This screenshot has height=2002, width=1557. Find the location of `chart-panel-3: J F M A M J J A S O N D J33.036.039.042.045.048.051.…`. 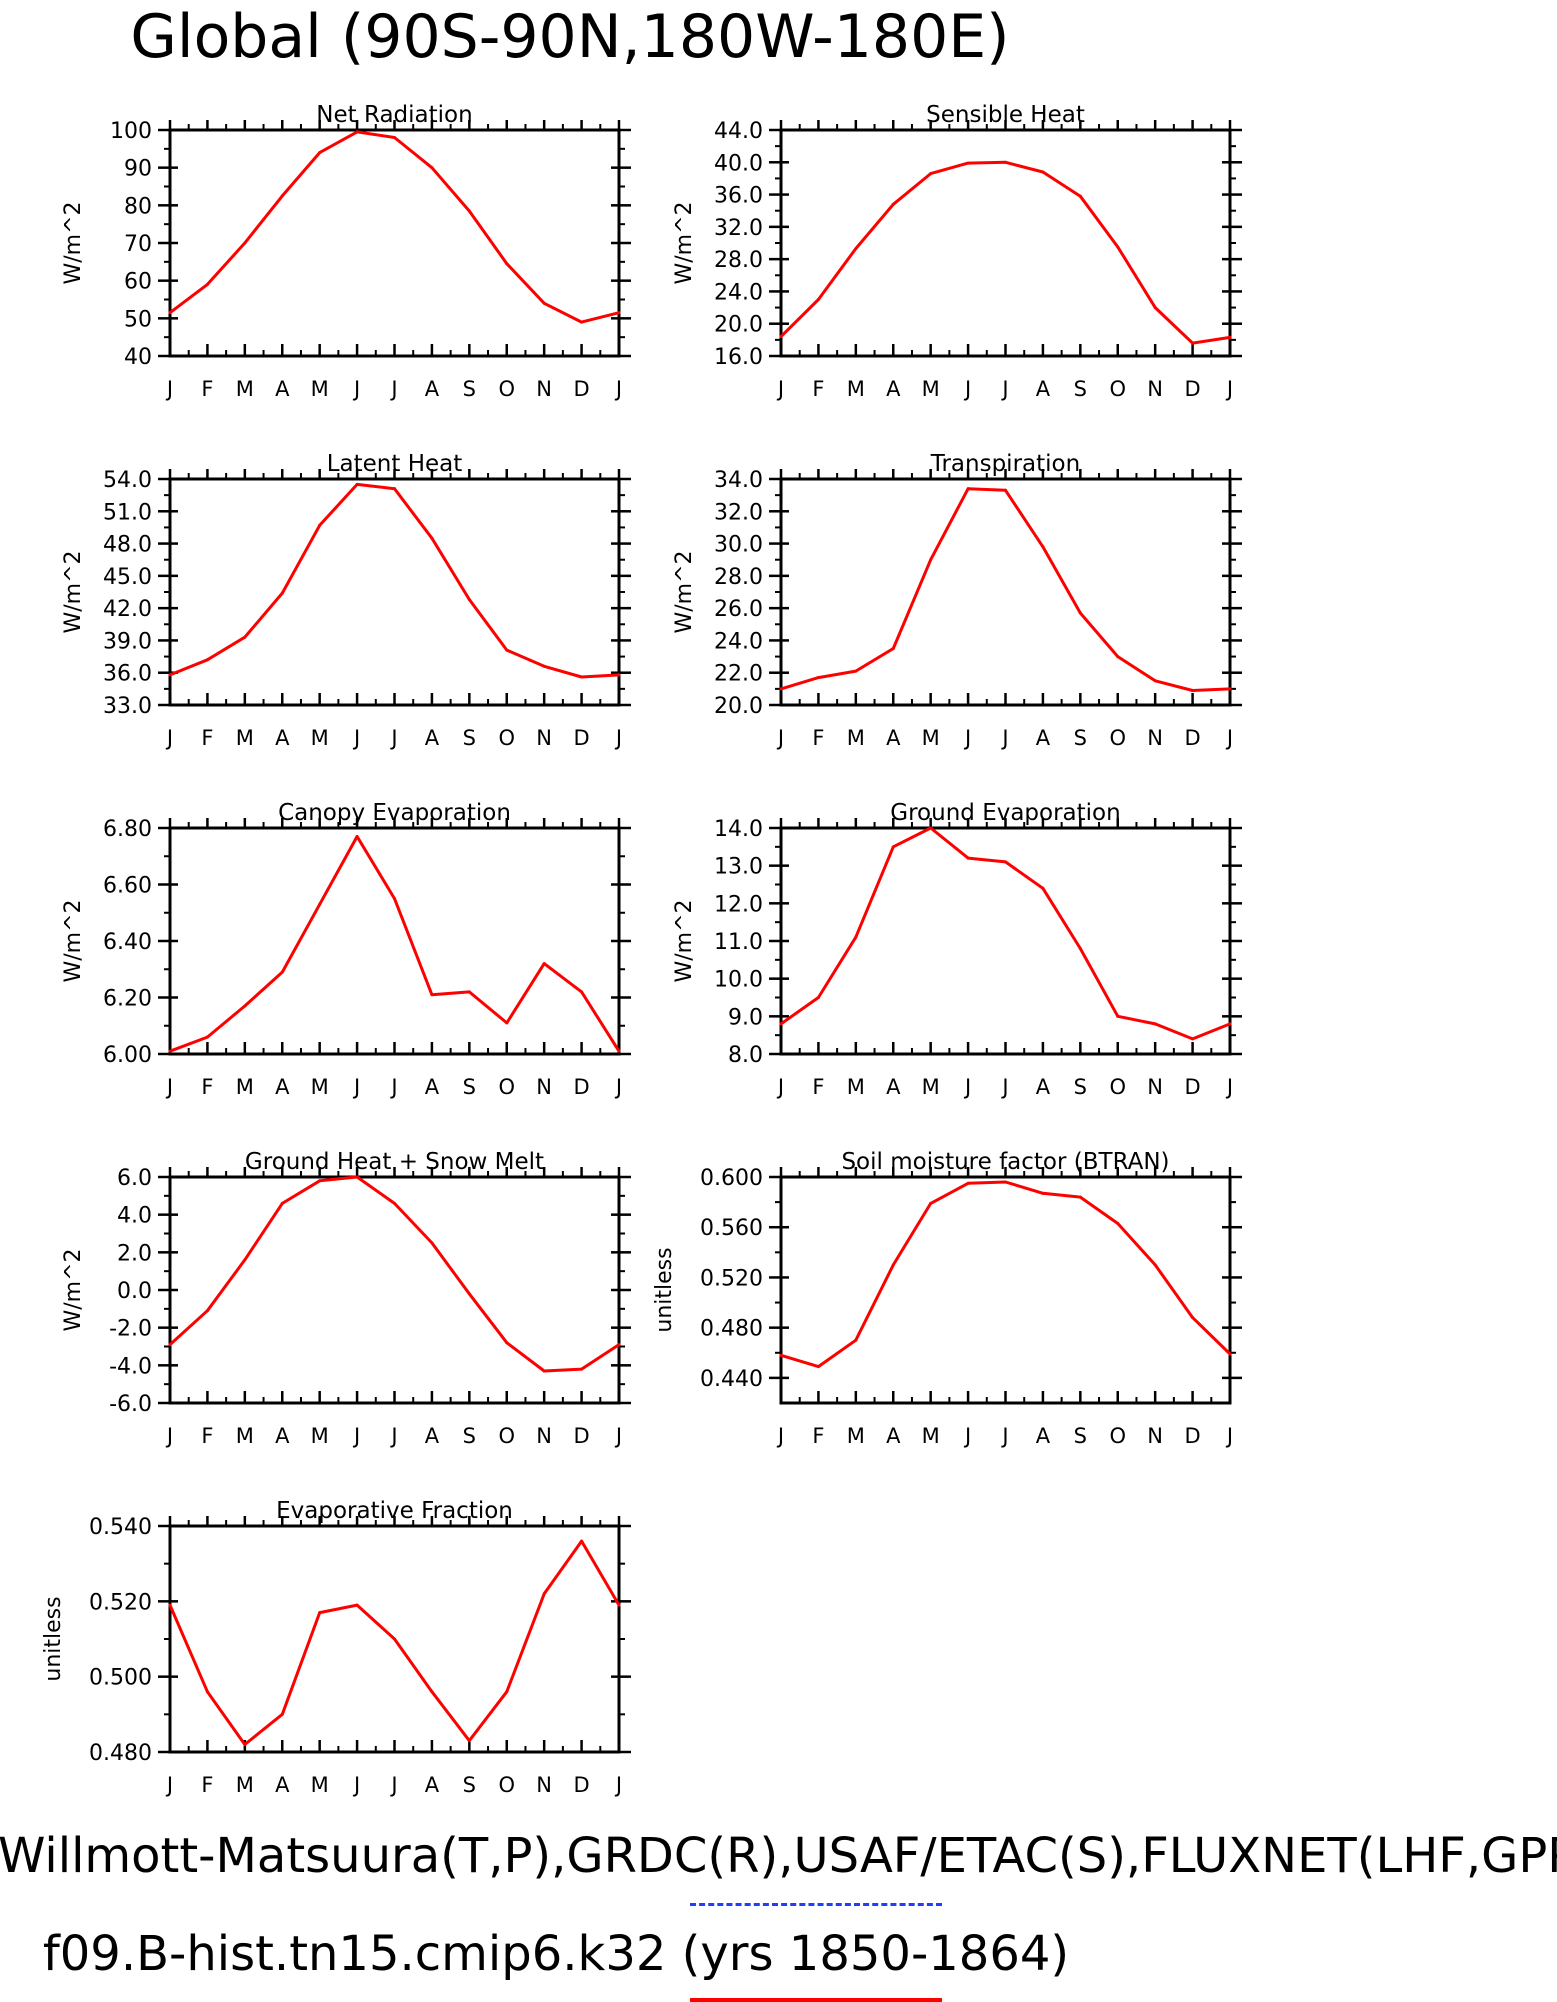

chart-panel-3: J F M A M J J A S O N D J33.036.039.042.045.048.051.… is located at coordinates (346, 600).